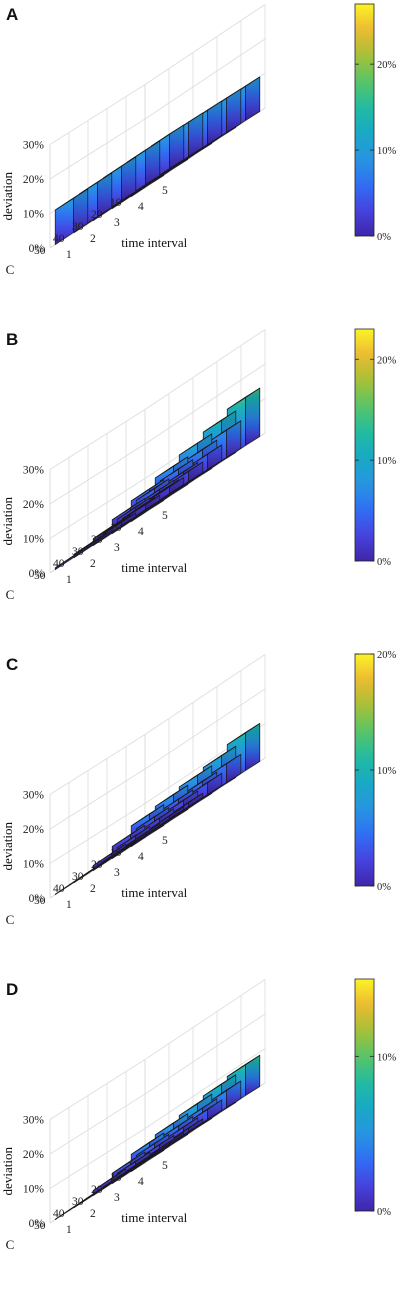 The image size is (410, 1300). I want to click on z-tick-label: 30%, so click(34, 146).